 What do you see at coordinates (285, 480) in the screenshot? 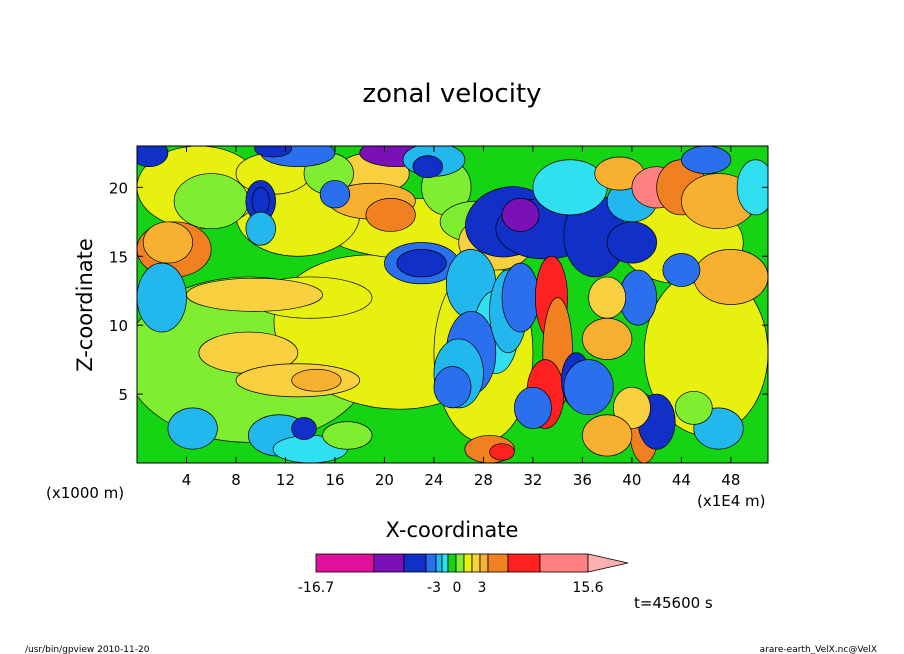
I see `x-tick-label: 12` at bounding box center [285, 480].